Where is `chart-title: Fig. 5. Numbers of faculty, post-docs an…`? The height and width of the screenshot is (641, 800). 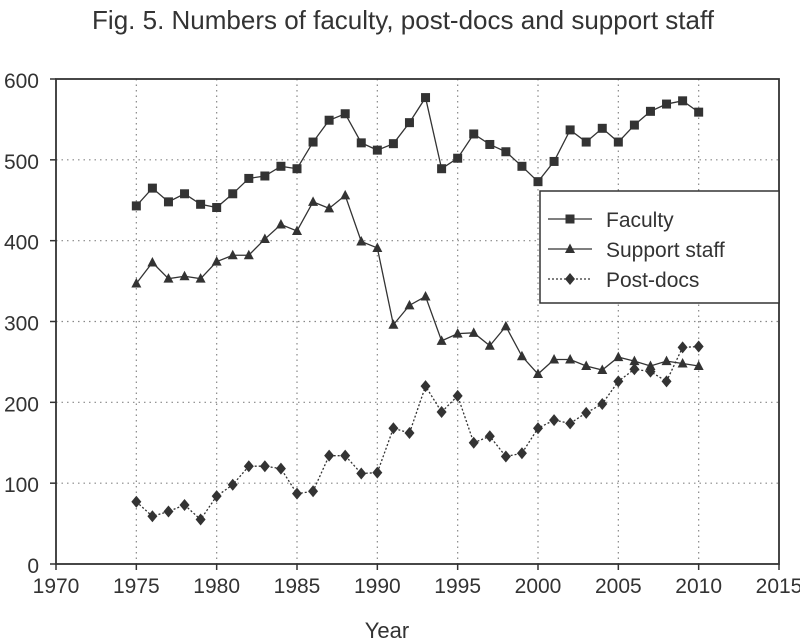
chart-title: Fig. 5. Numbers of faculty, post-docs an… is located at coordinates (403, 20).